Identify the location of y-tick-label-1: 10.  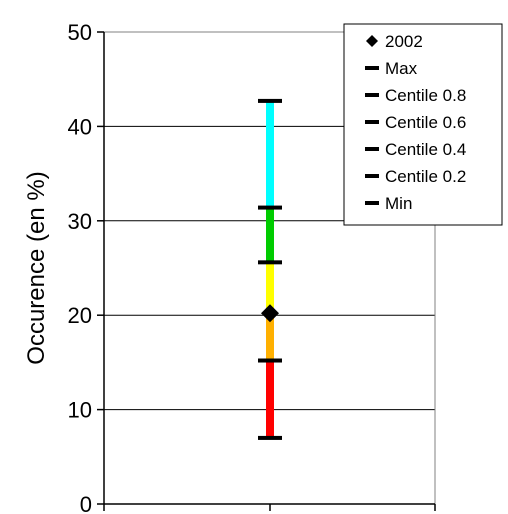
(80, 410).